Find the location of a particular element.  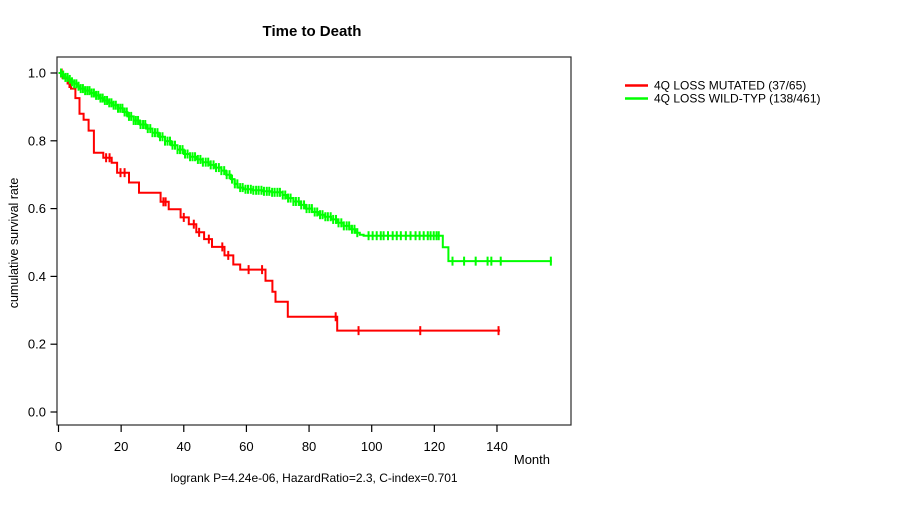

y-axis-label: cumulative survival rate is located at coordinates (14, 243).